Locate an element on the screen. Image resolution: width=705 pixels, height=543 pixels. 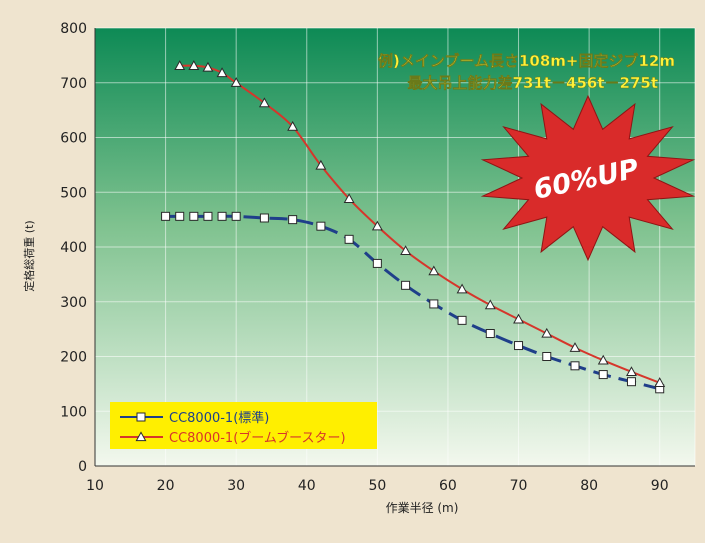
x-tick-label: 50 is located at coordinates (377, 486).